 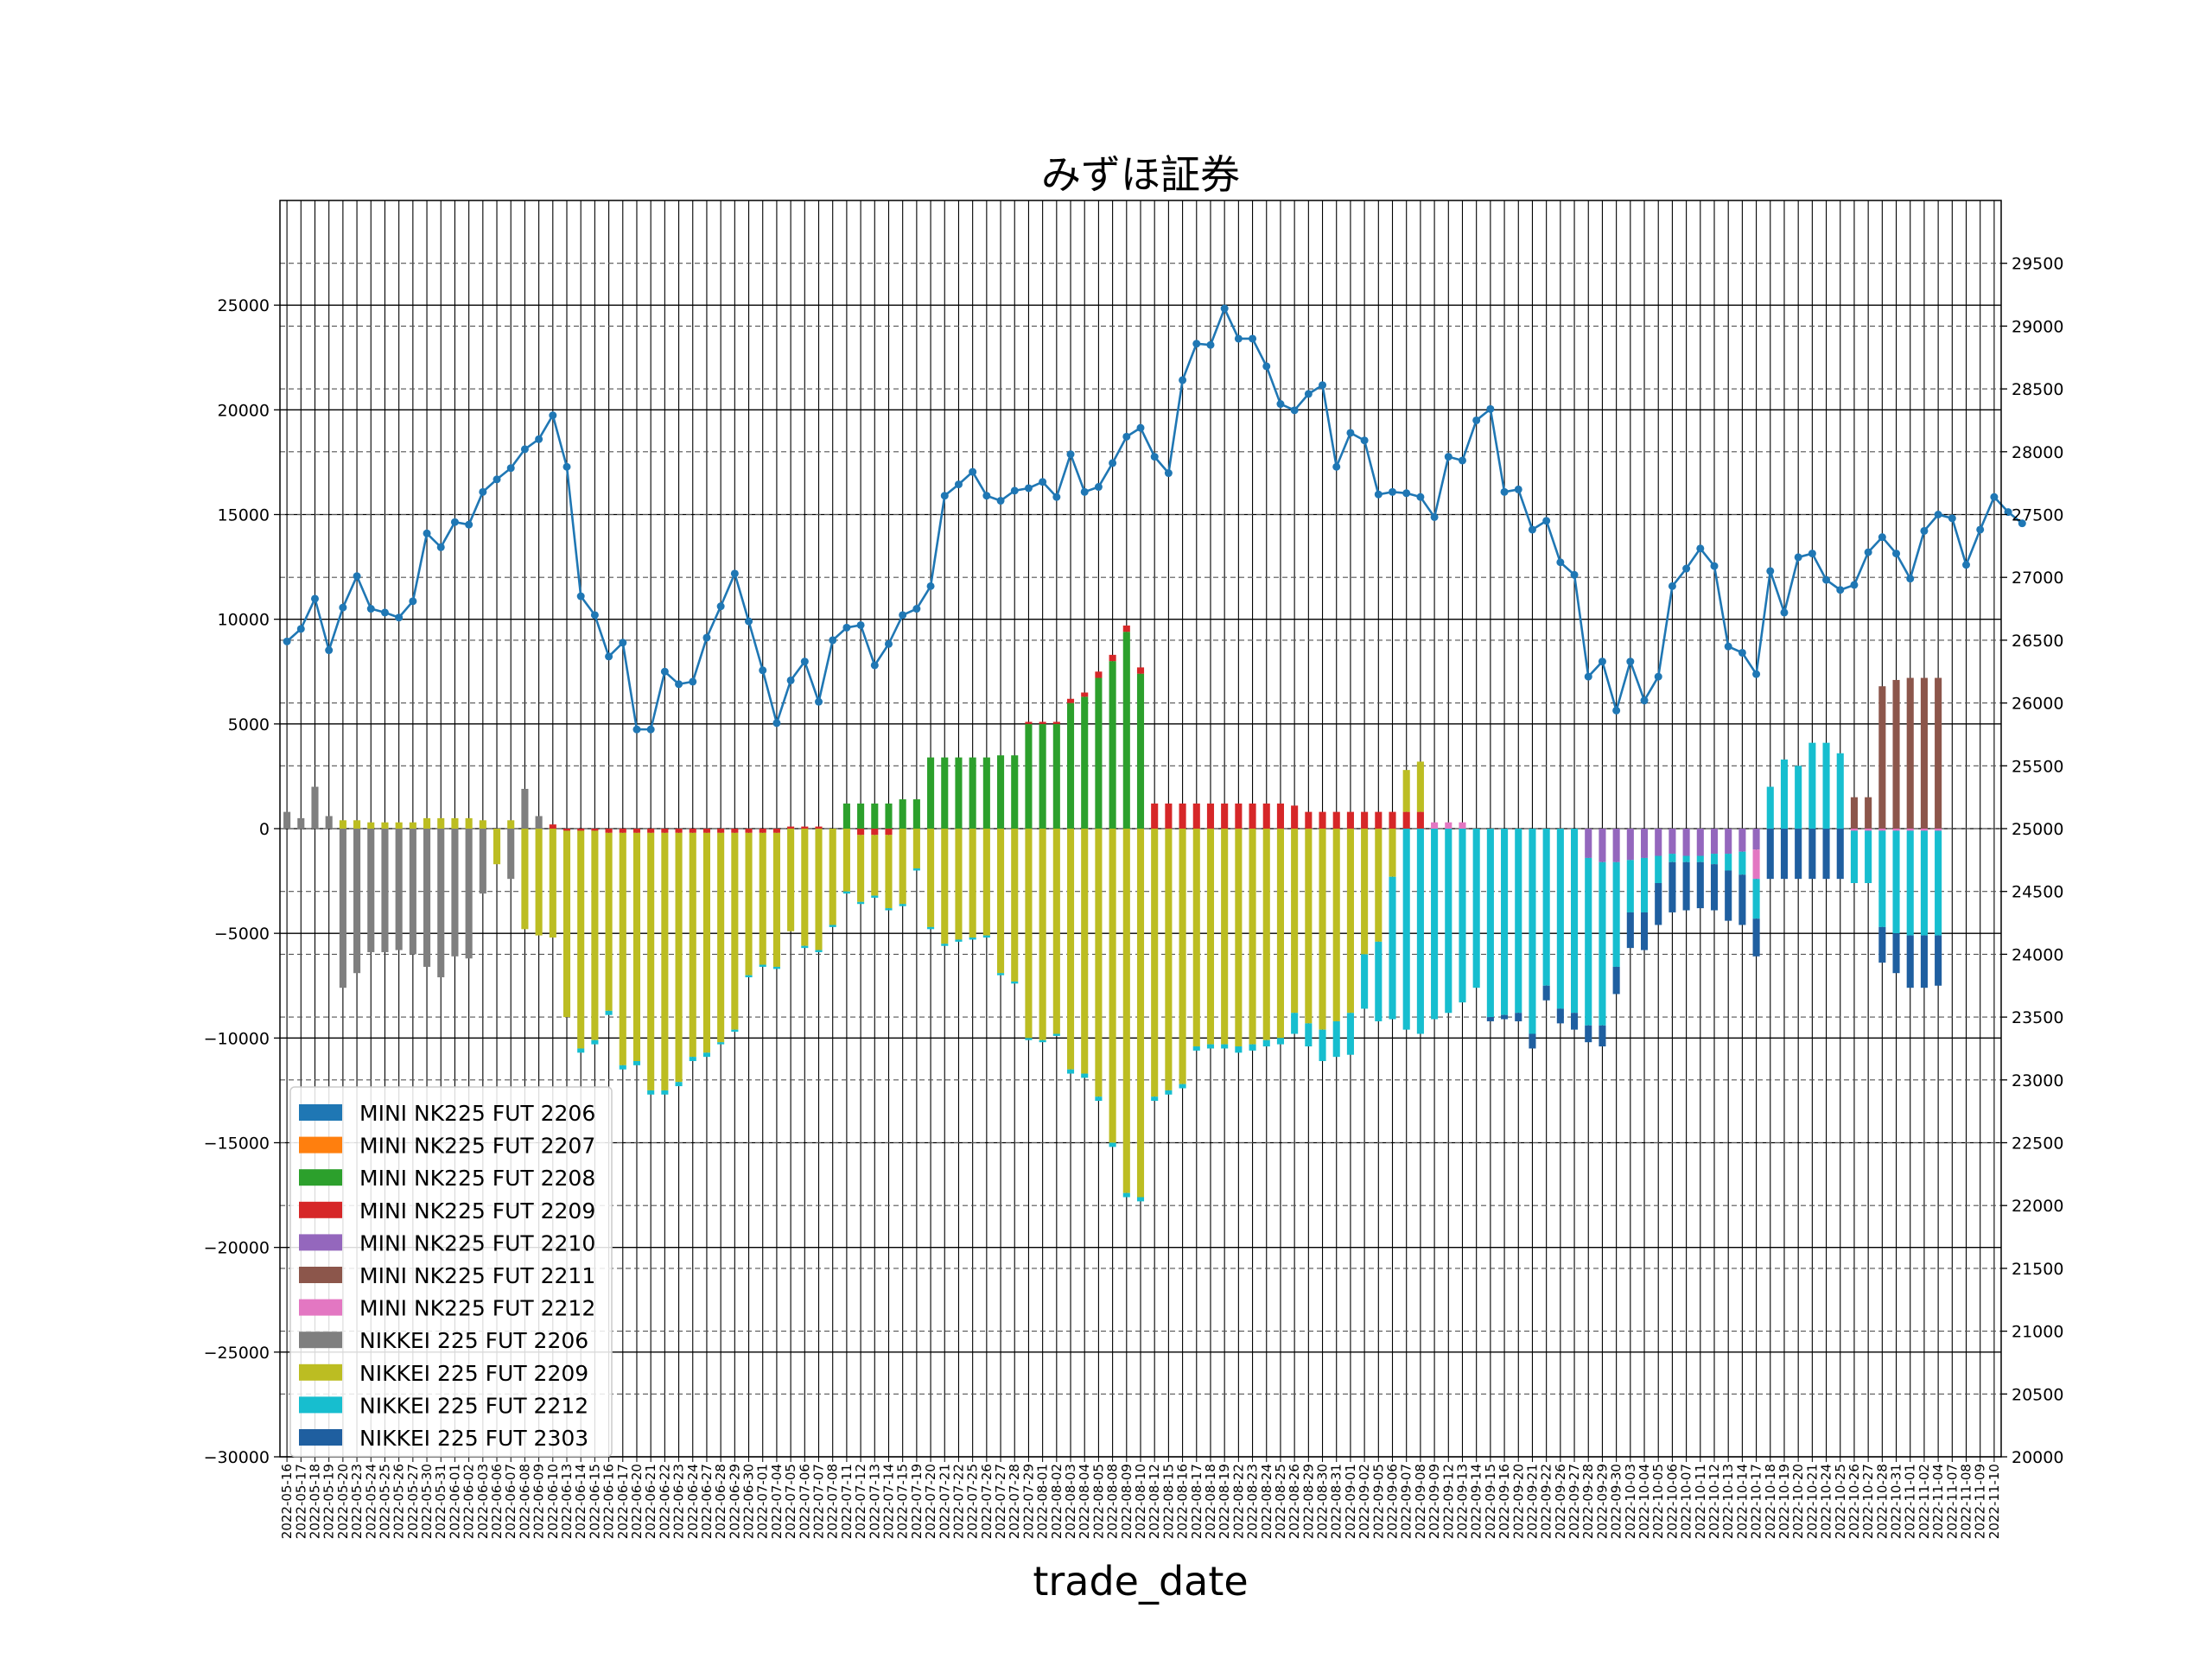 What do you see at coordinates (1308, 1501) in the screenshot?
I see `x-tick-label: 2022-08-29` at bounding box center [1308, 1501].